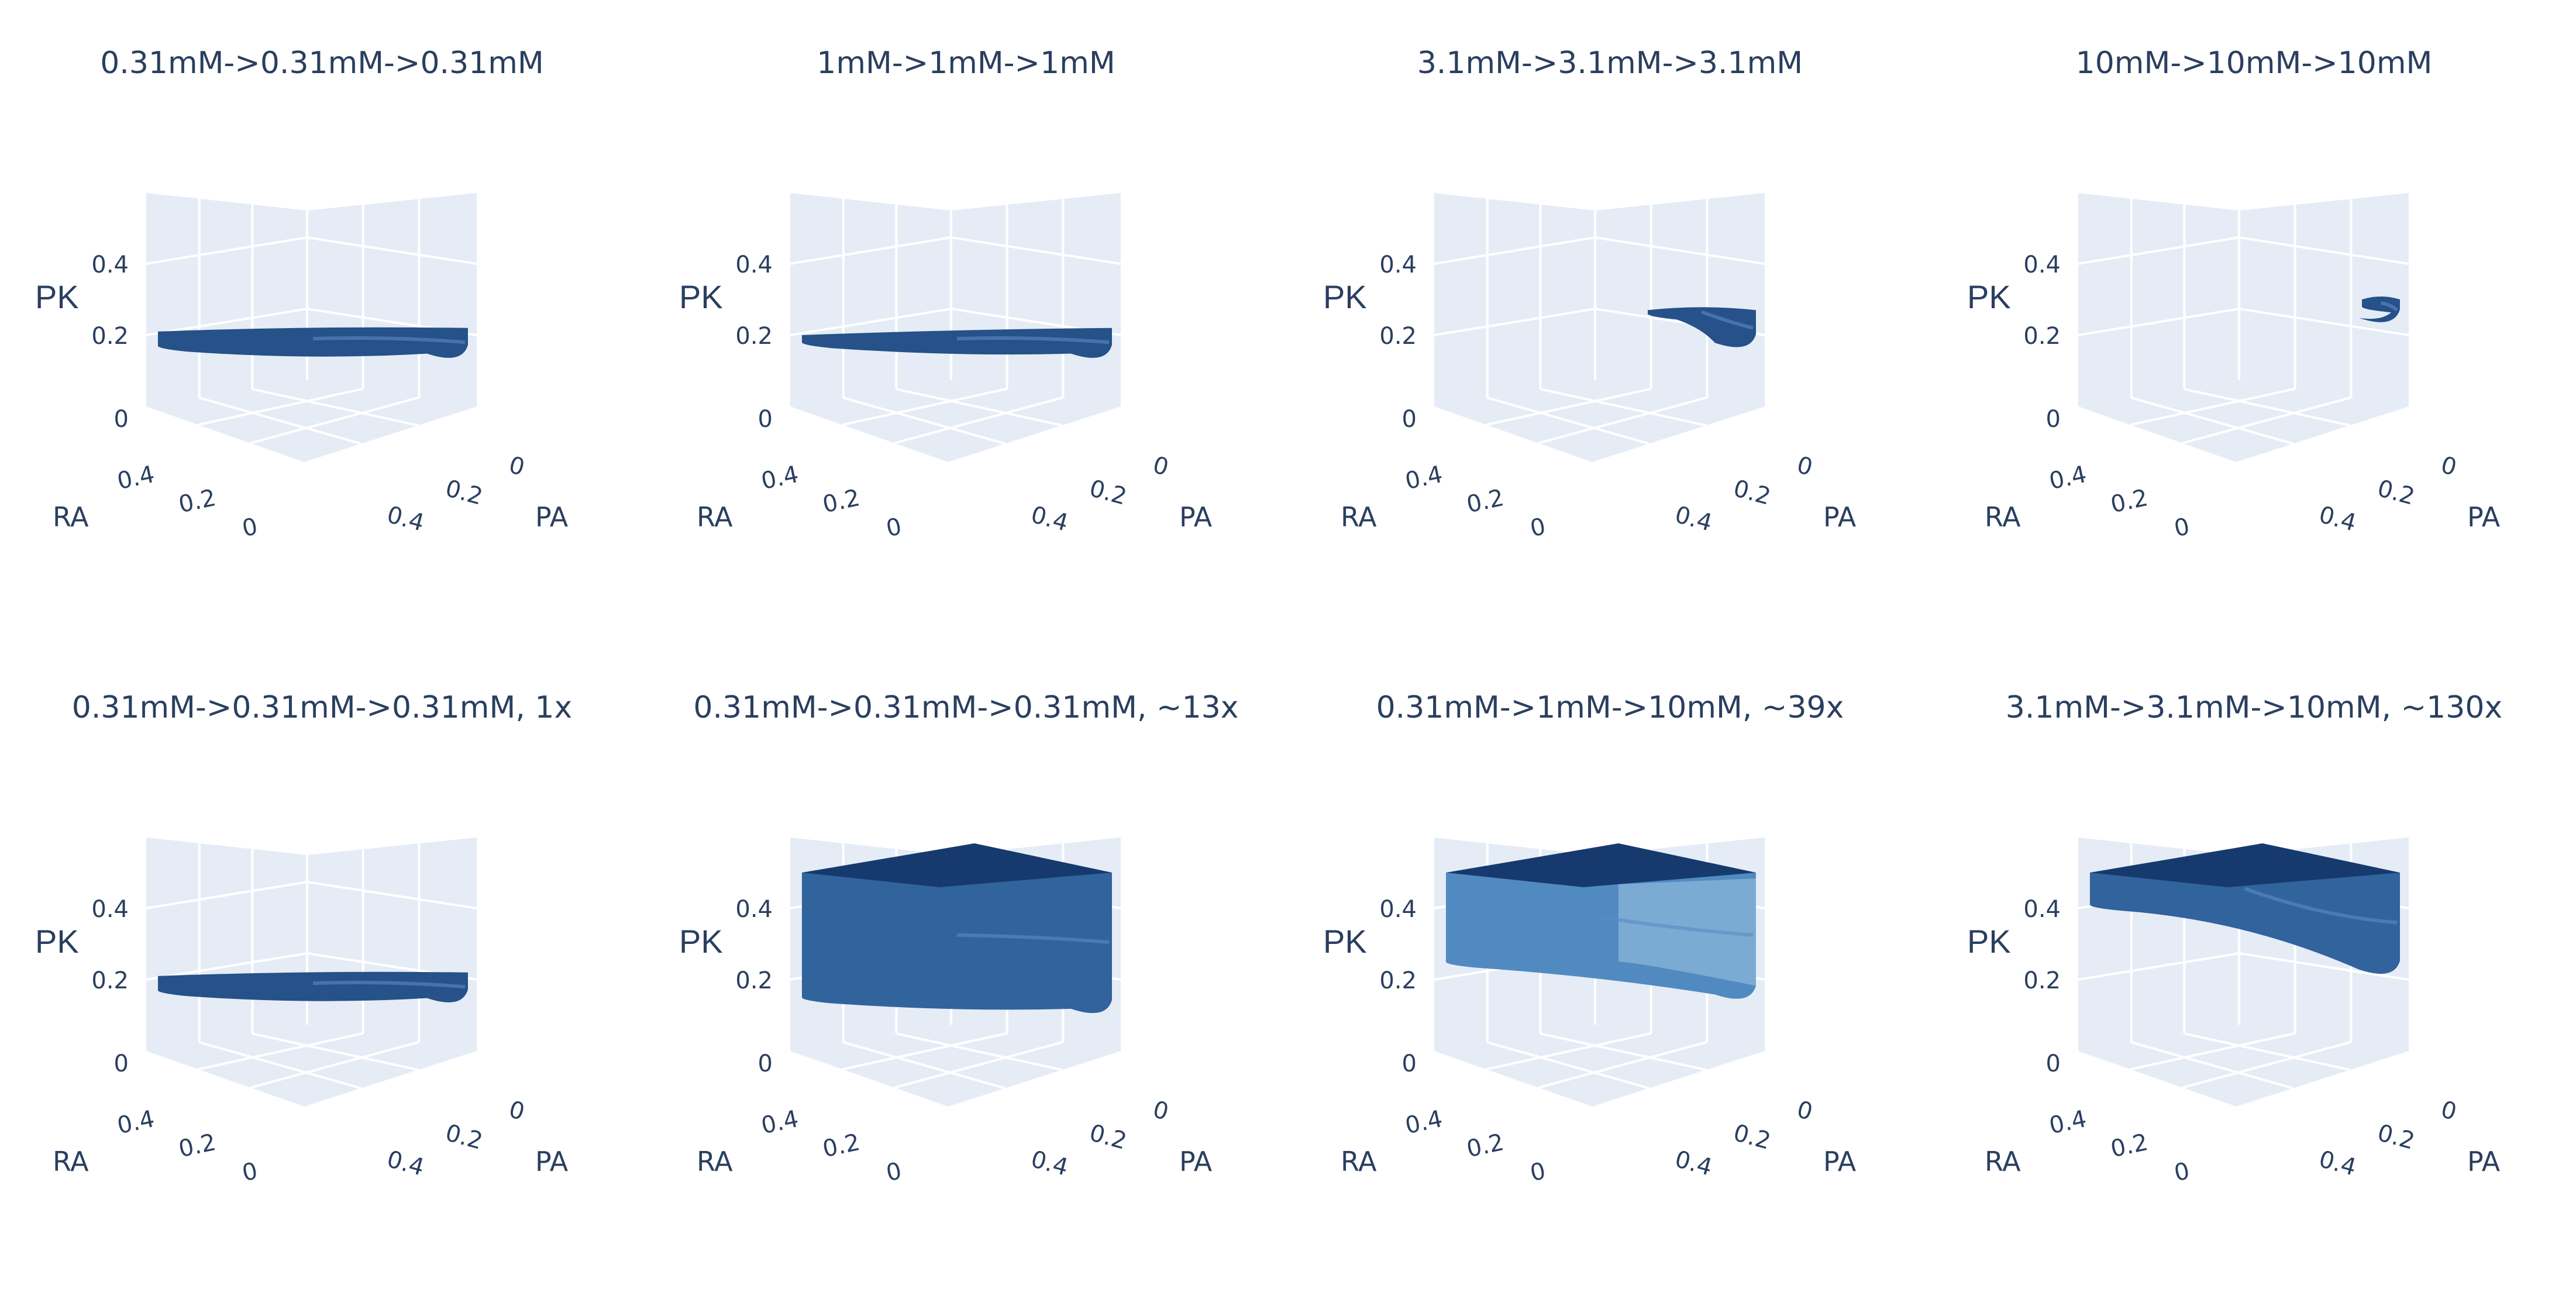 The image size is (2576, 1289). Describe the element at coordinates (2254, 63) in the screenshot. I see `chart-title: 10mM->10mM->10mM` at that location.